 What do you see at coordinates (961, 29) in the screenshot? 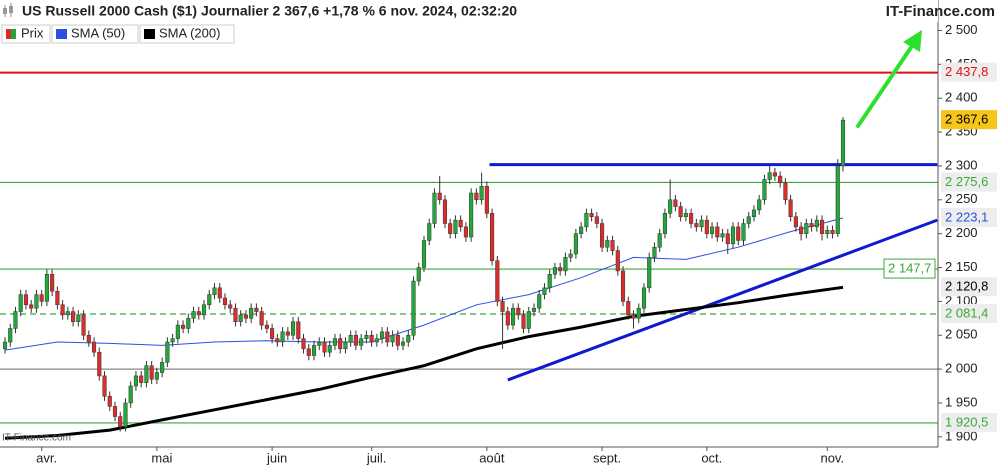
I see `y-tick-label: 2 500` at bounding box center [961, 29].